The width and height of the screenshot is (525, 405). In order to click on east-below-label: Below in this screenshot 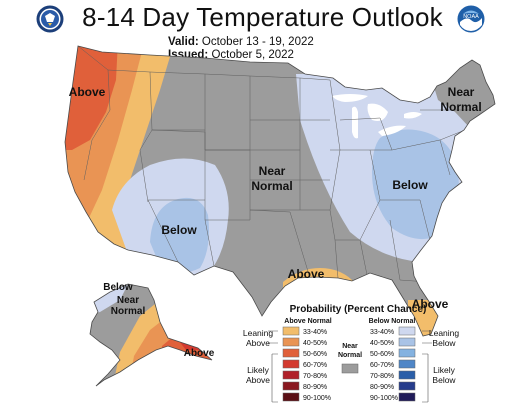, I will do `click(410, 185)`.